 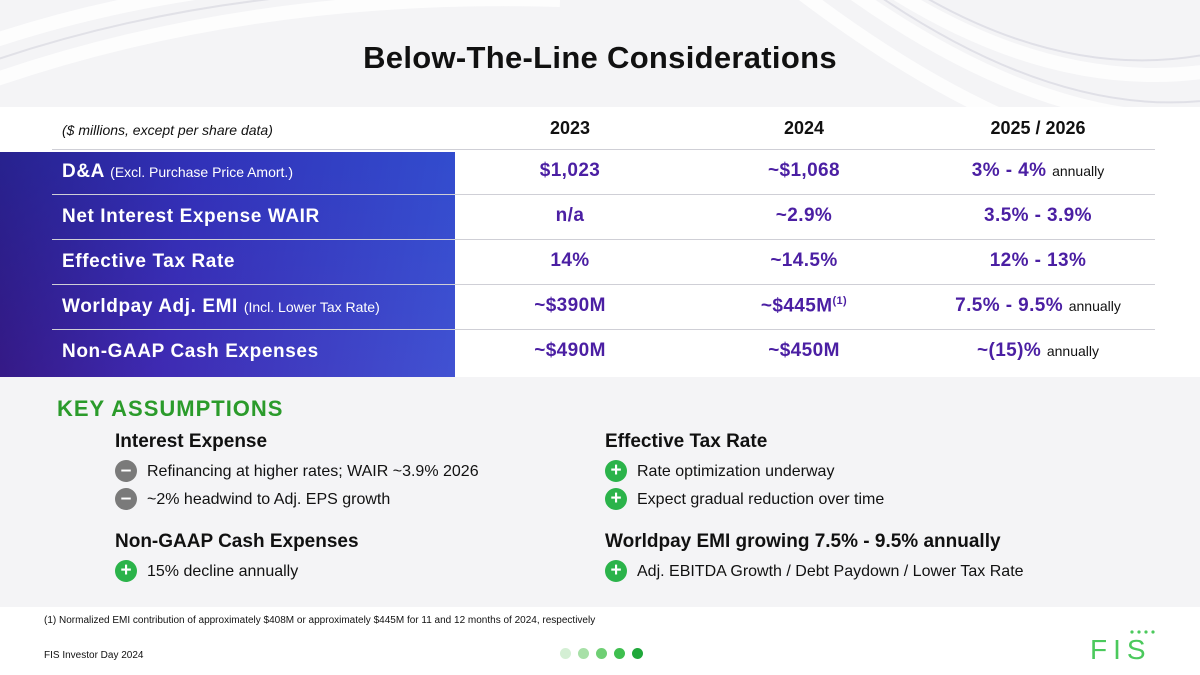 I want to click on logo-text: FIS, so click(x=1121, y=649).